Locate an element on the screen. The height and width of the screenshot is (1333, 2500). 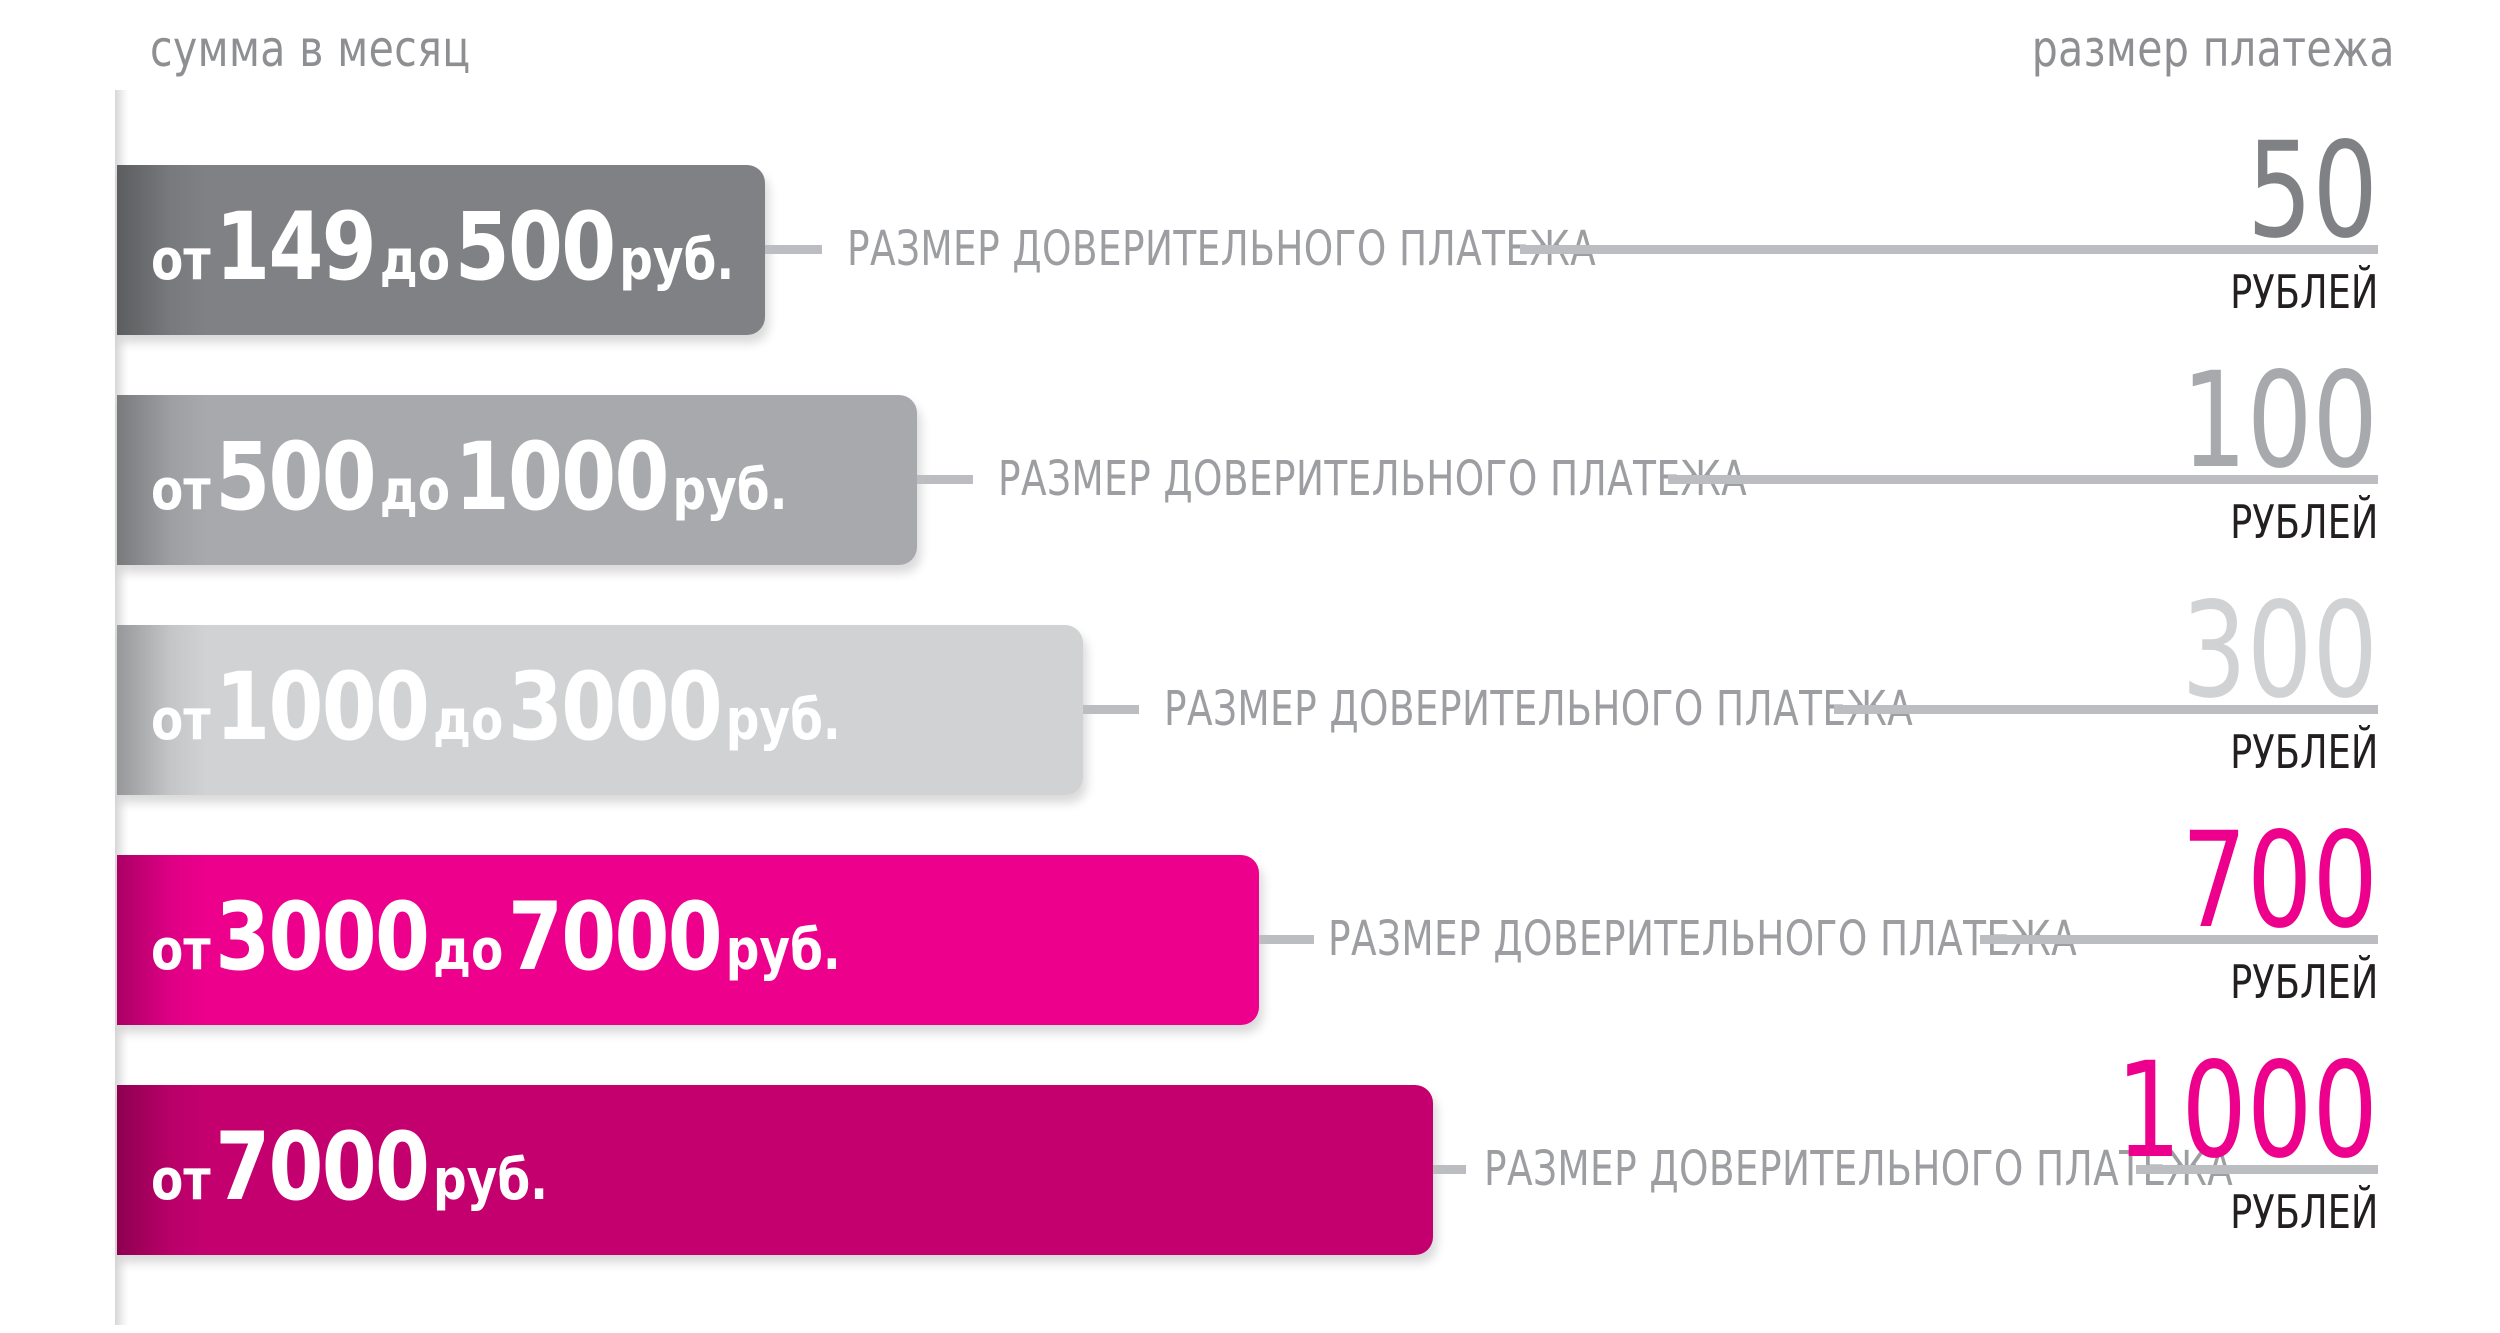
tier-range-label-3: от 1000 до 3000 руб. is located at coordinates (496, 708).